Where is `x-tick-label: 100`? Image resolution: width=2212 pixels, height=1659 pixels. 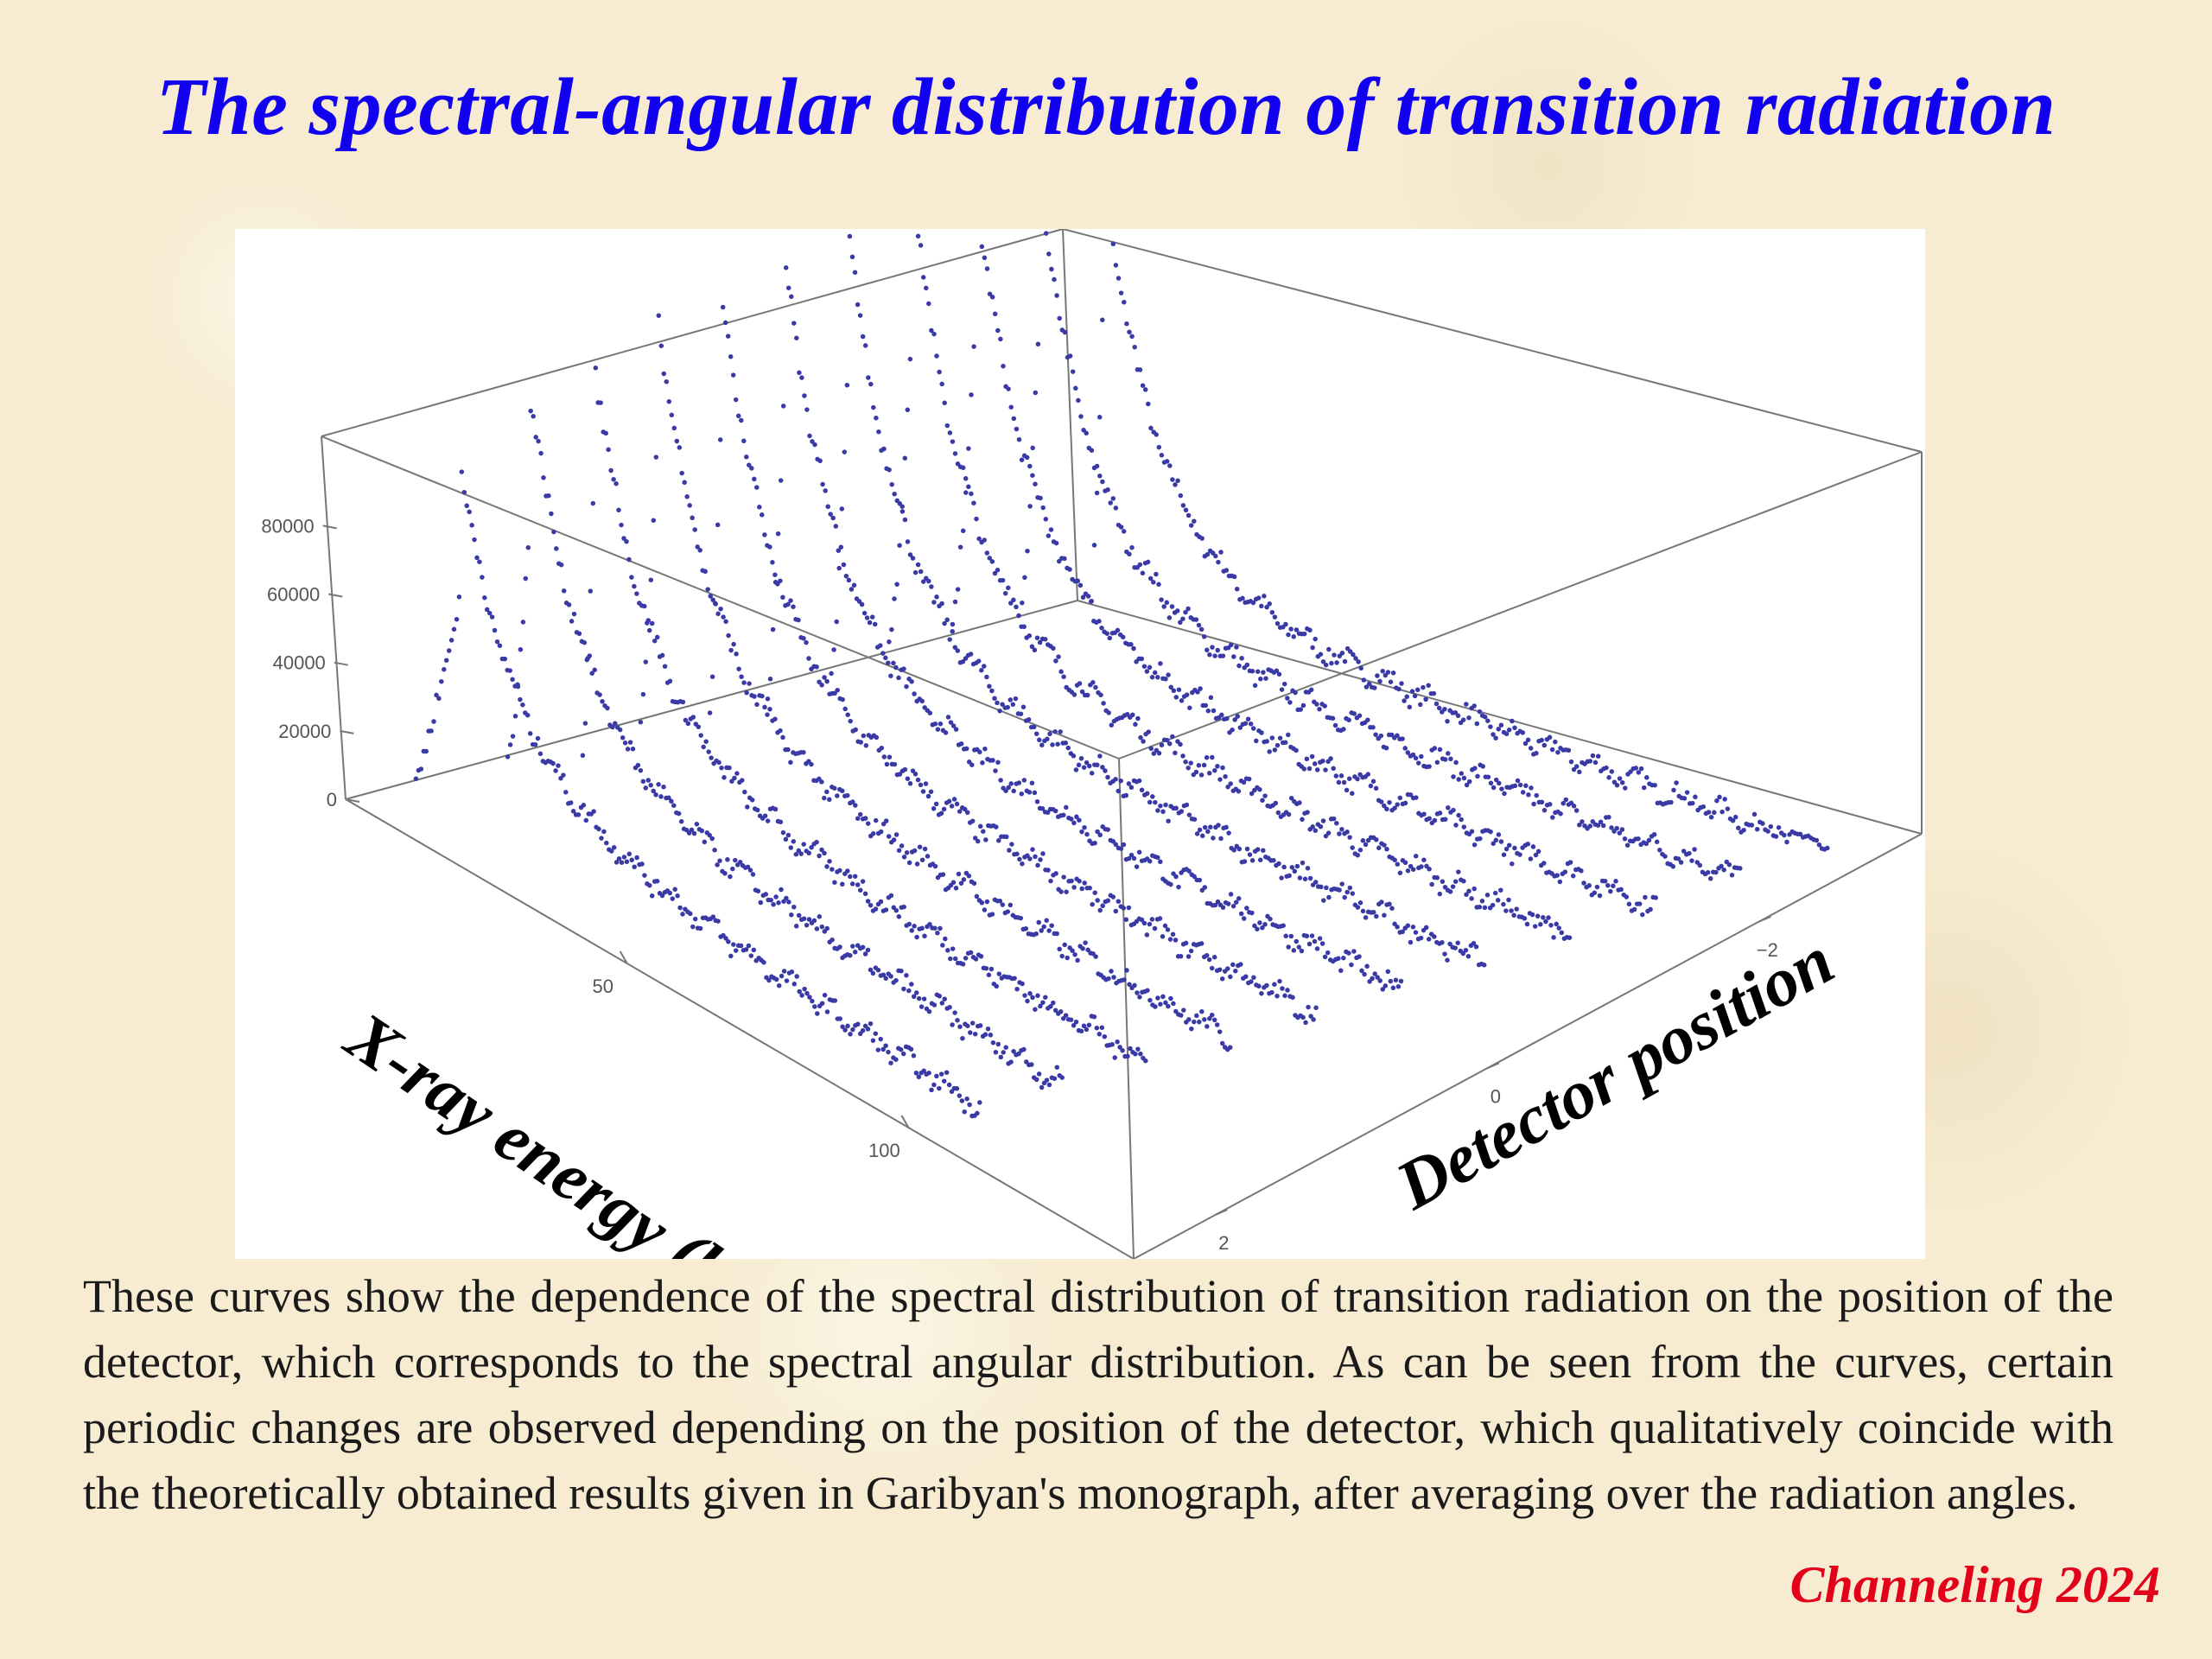 x-tick-label: 100 is located at coordinates (884, 1150).